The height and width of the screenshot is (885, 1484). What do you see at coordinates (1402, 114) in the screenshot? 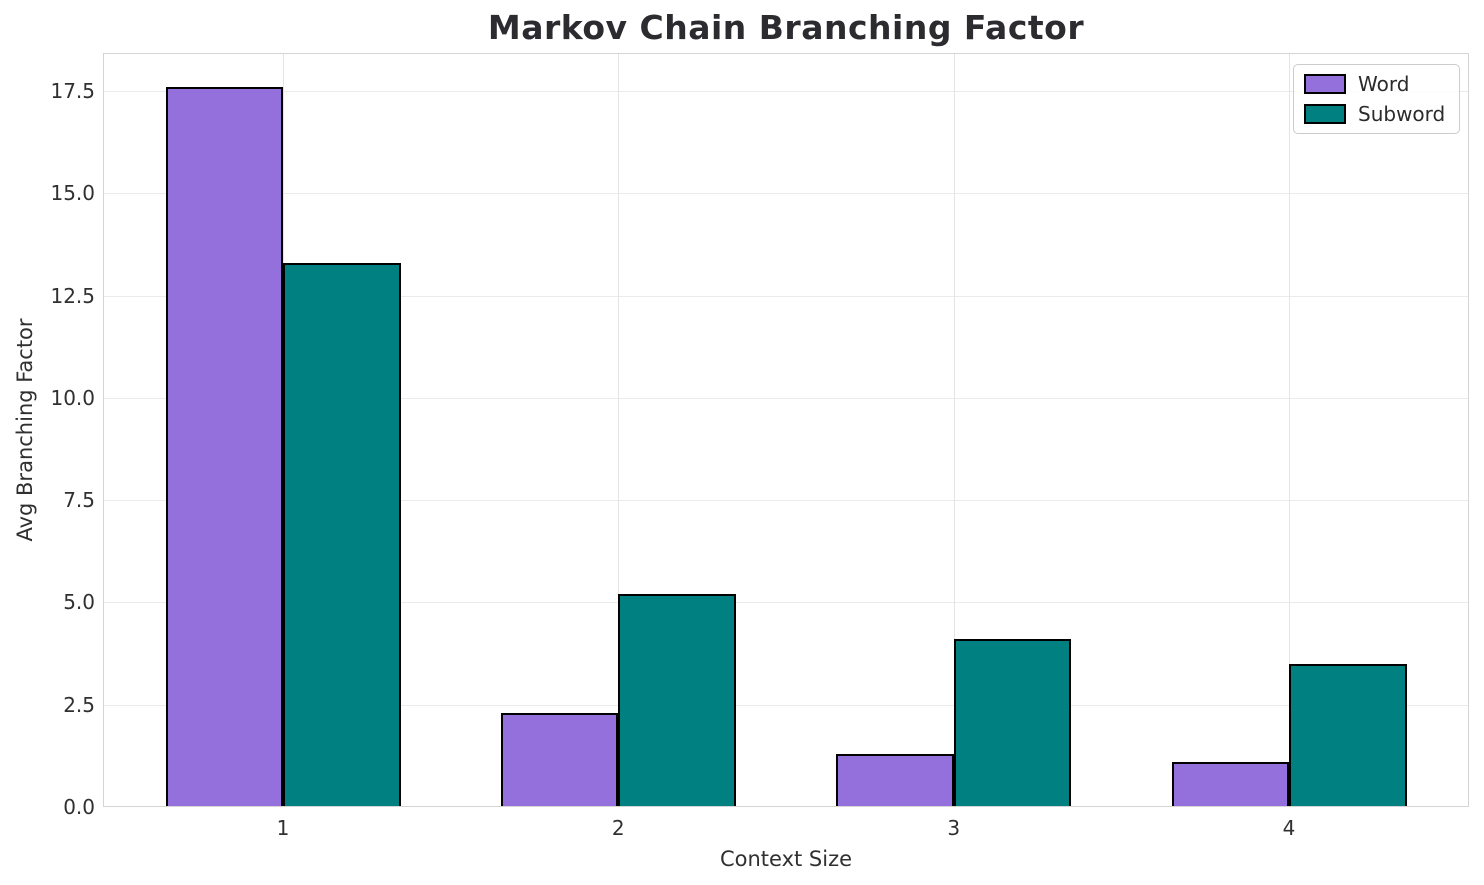
I see `legend-label-subword: Subword` at bounding box center [1402, 114].